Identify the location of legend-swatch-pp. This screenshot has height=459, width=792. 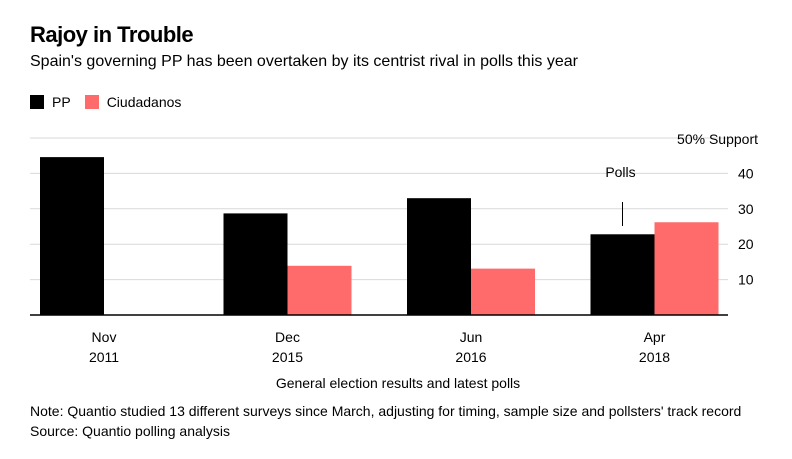
(37, 102).